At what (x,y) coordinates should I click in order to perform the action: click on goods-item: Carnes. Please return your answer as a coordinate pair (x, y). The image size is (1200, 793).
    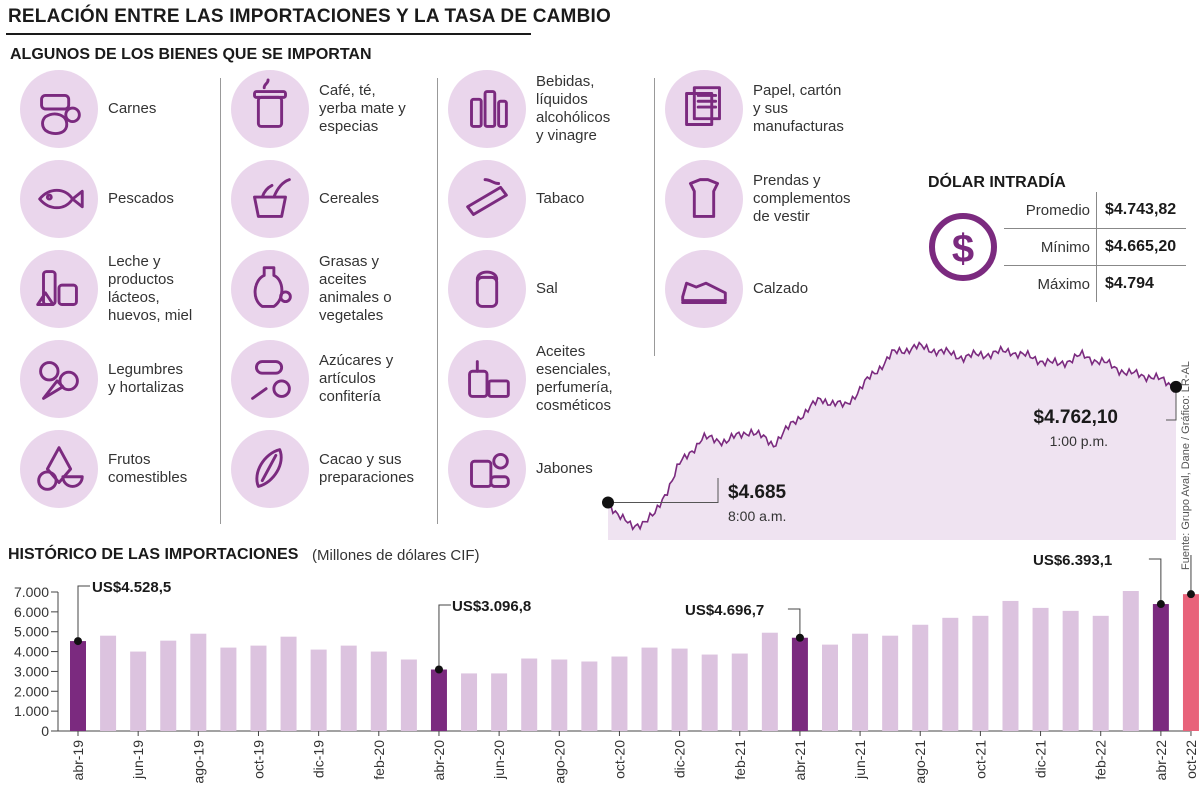
    Looking at the image, I should click on (88, 109).